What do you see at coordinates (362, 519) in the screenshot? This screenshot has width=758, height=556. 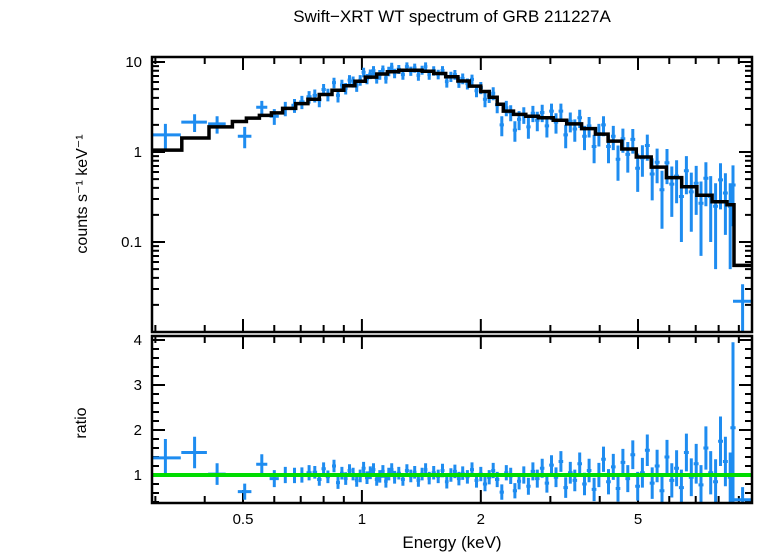 I see `x-tick-label: 1` at bounding box center [362, 519].